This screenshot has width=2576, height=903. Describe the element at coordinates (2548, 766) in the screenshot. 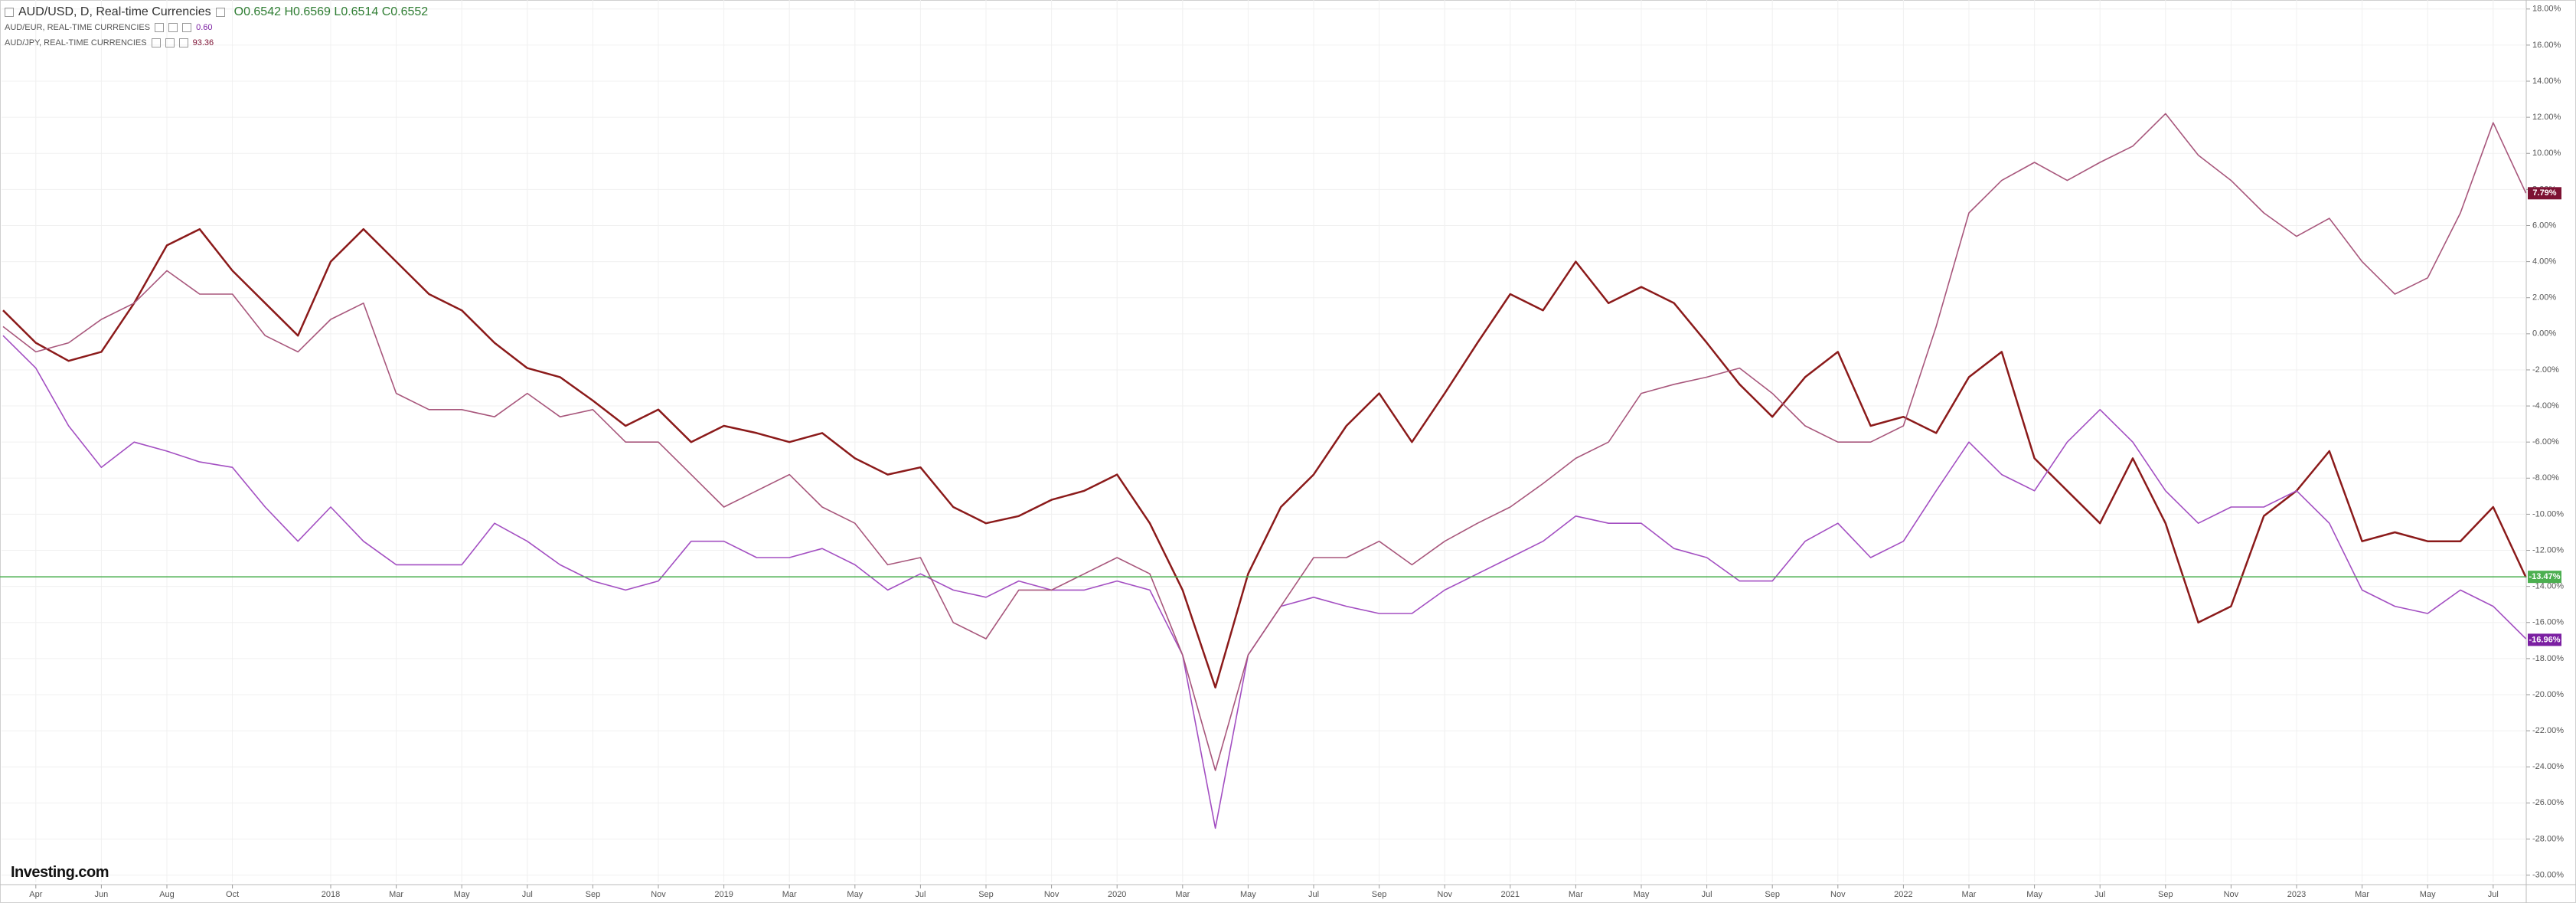

I see `y-tick-label: -24.00%` at that location.